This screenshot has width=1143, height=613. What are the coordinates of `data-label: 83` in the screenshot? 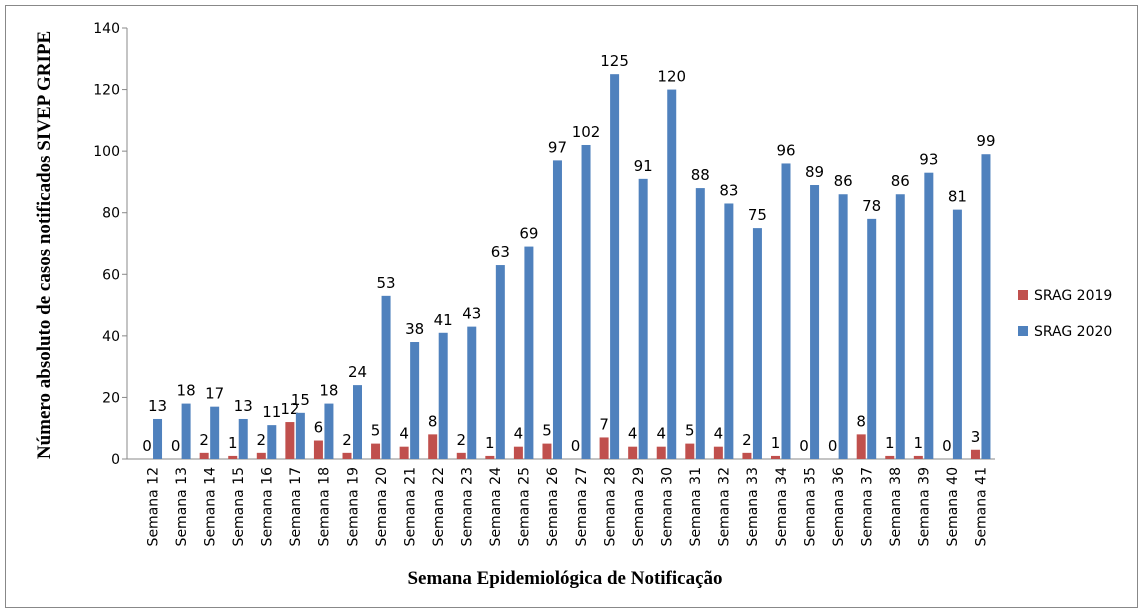 It's located at (728, 190).